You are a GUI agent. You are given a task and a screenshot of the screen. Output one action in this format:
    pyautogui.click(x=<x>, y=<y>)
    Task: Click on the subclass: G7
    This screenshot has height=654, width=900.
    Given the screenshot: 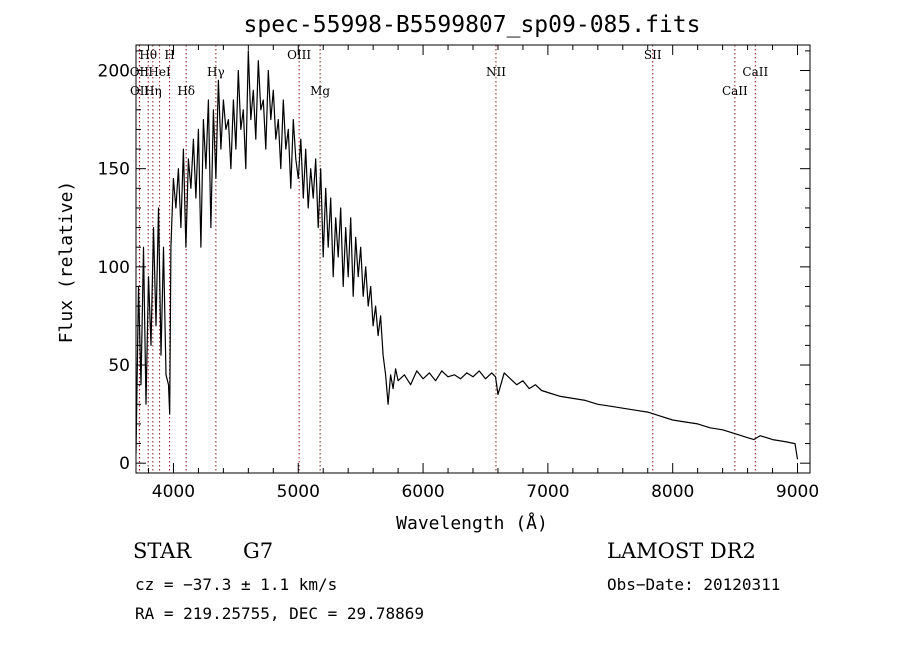 What is the action you would take?
    pyautogui.click(x=258, y=551)
    